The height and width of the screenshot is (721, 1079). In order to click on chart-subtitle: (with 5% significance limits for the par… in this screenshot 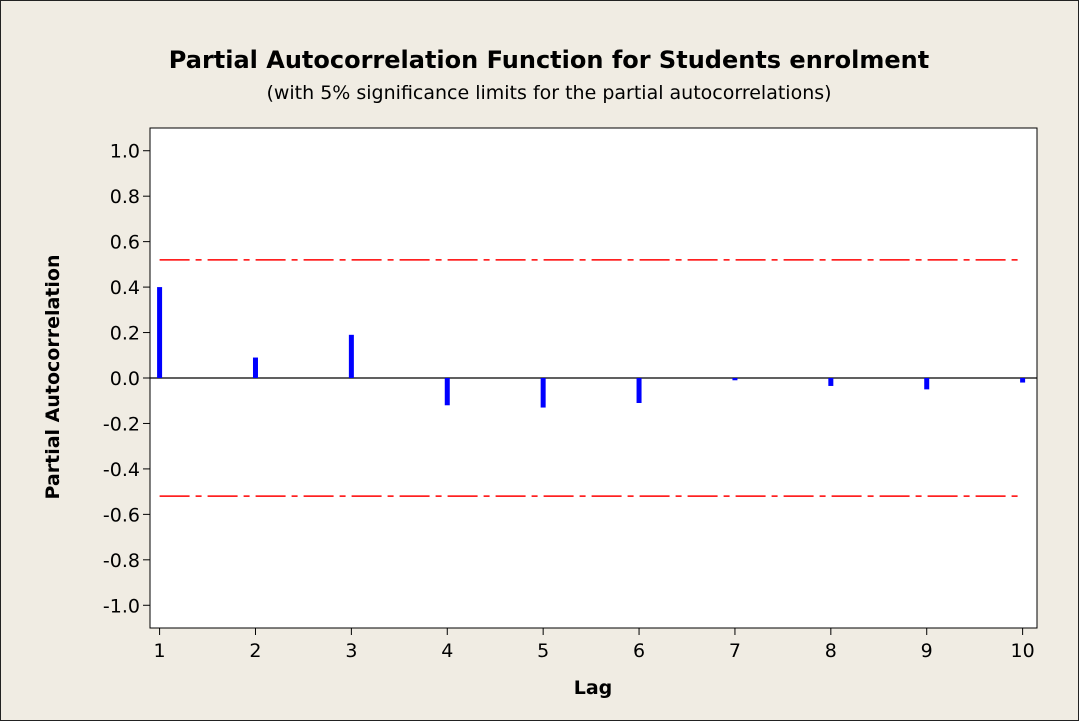, I will do `click(548, 93)`.